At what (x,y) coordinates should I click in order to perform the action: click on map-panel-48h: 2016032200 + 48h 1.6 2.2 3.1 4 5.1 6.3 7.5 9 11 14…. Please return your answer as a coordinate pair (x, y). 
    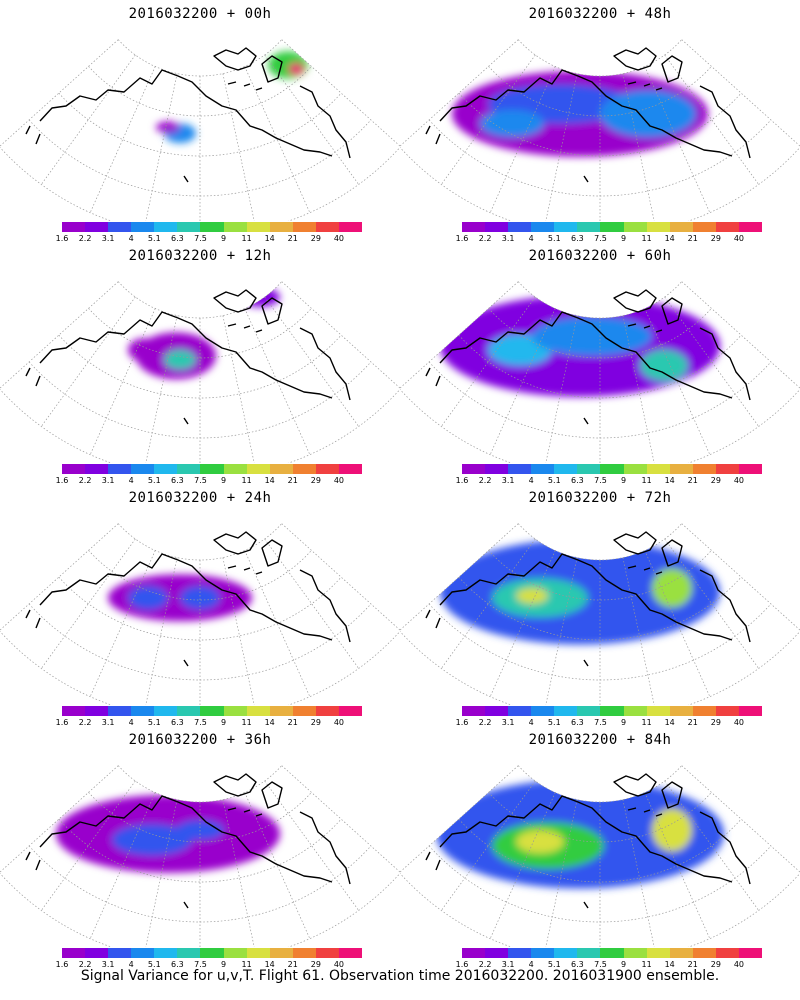
    Looking at the image, I should click on (600, 122).